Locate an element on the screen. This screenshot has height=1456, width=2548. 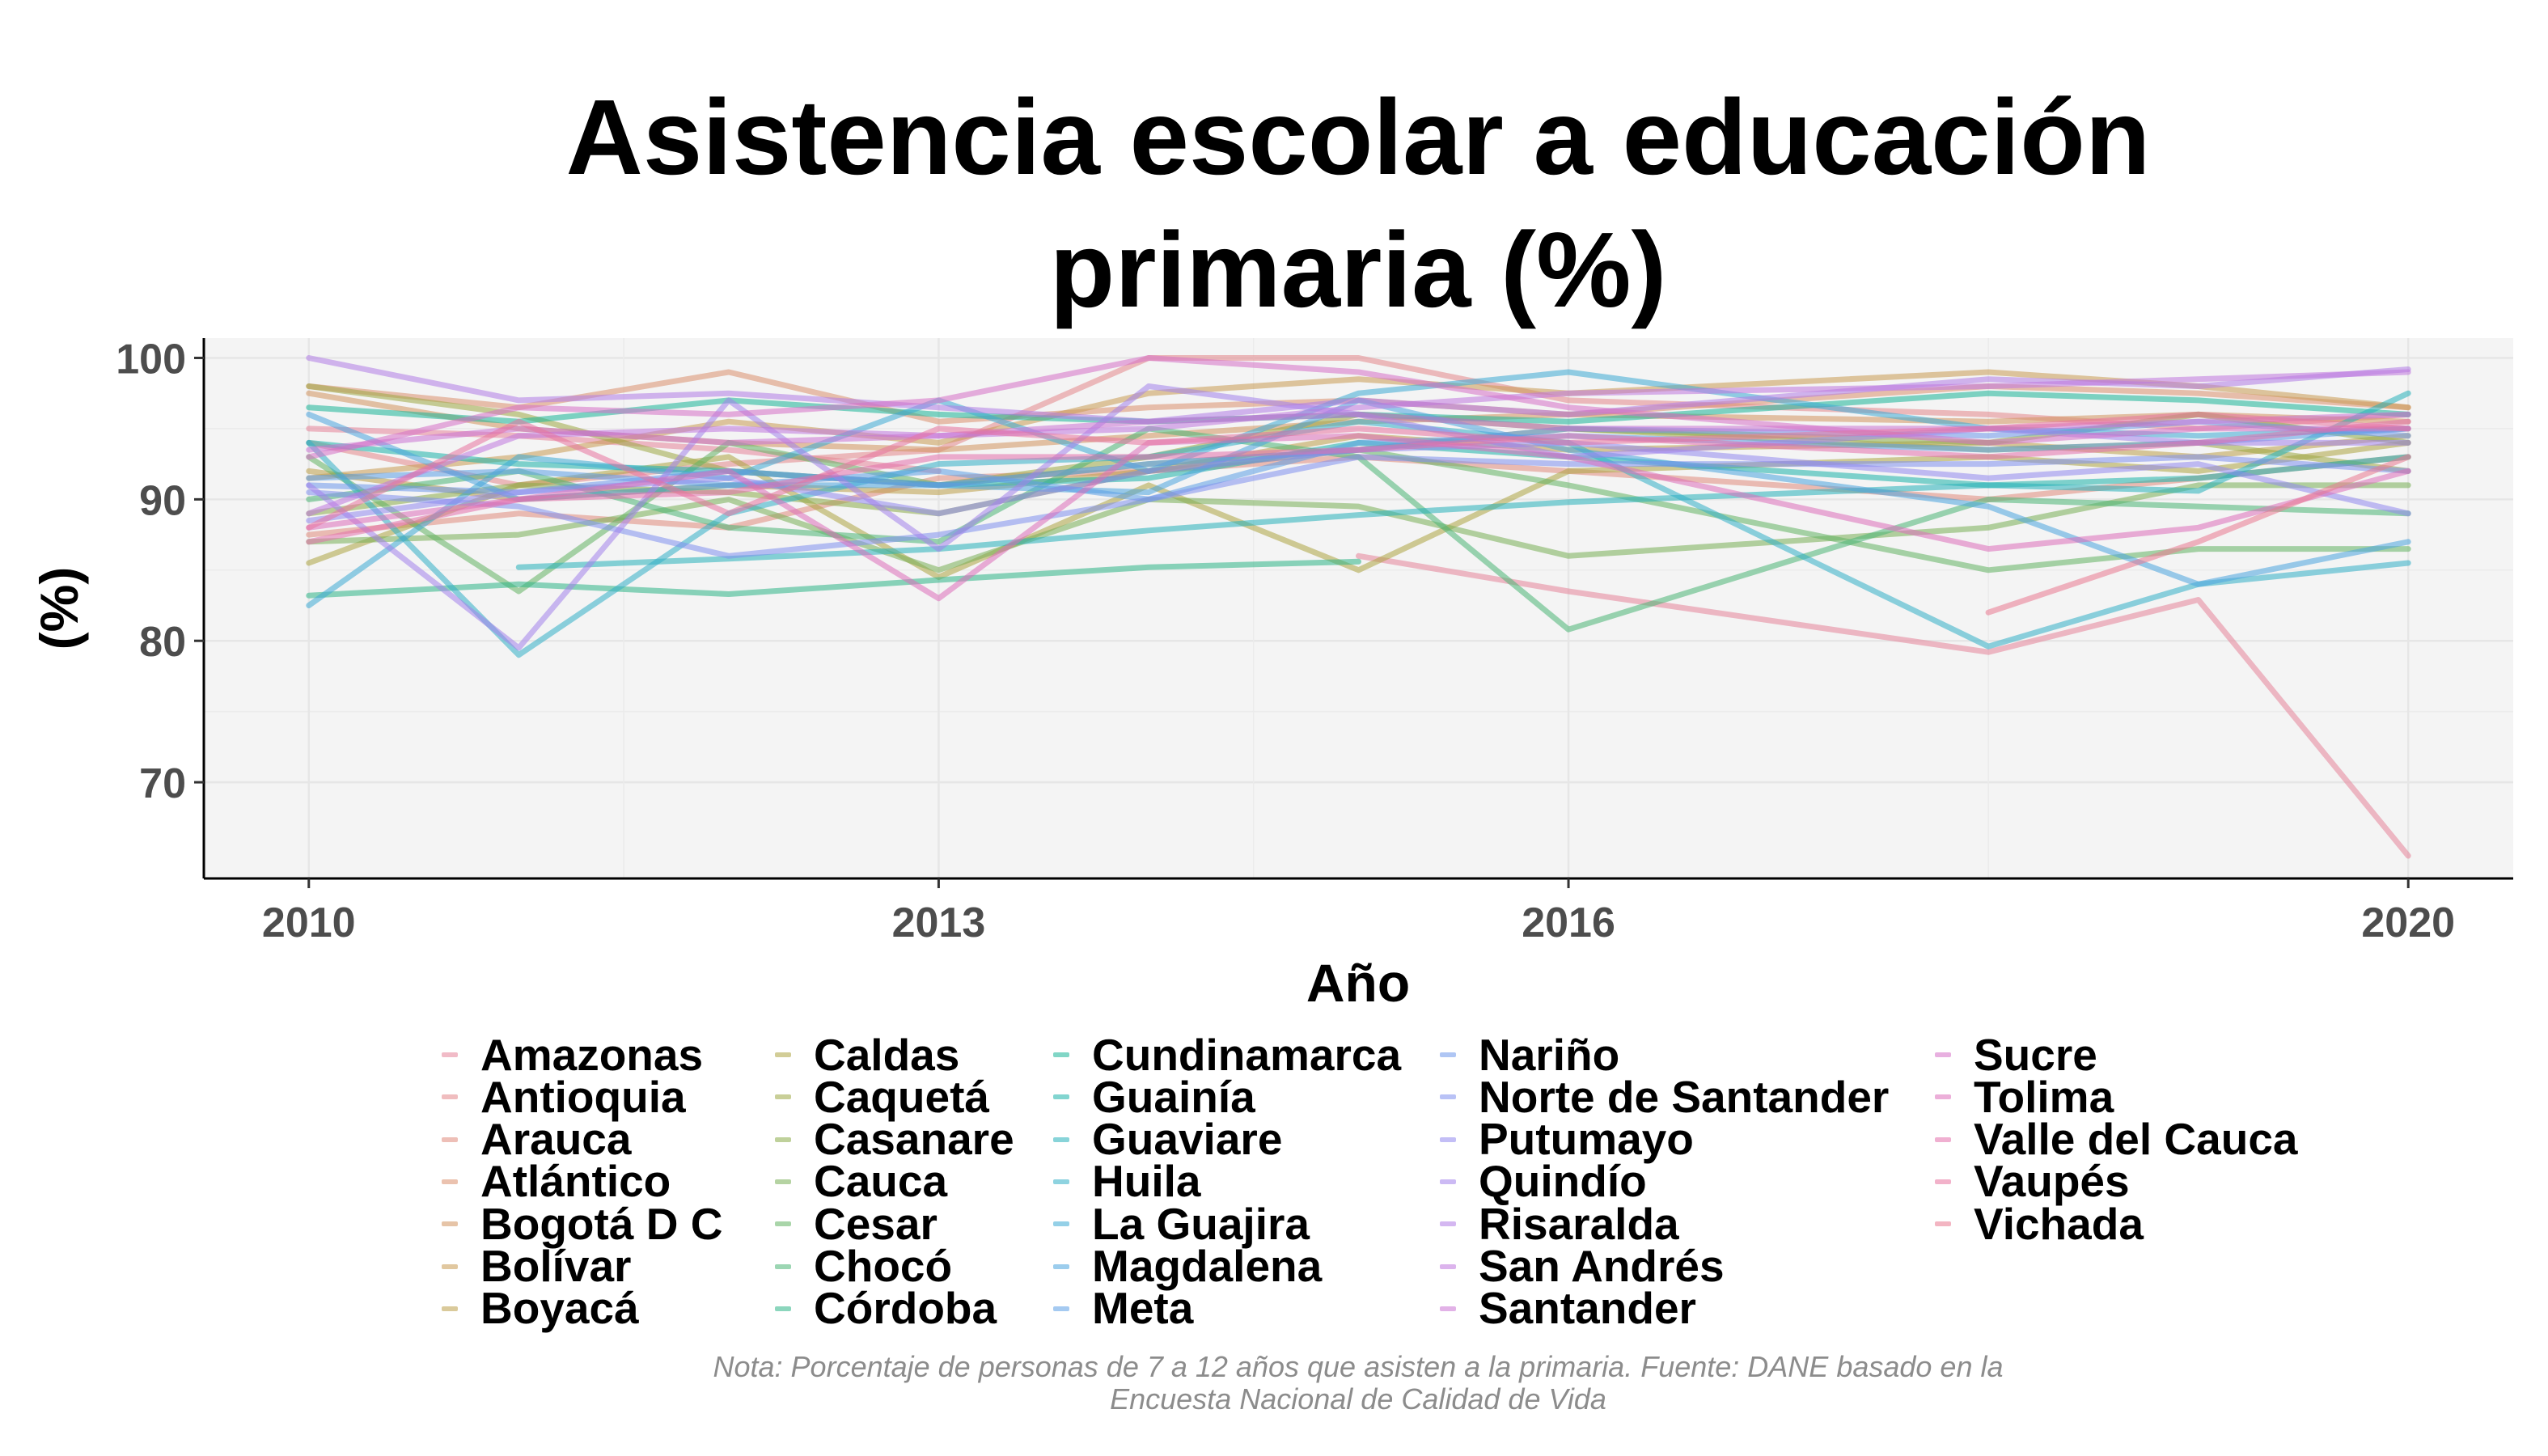
legend-label: Córdoba is located at coordinates (905, 1308).